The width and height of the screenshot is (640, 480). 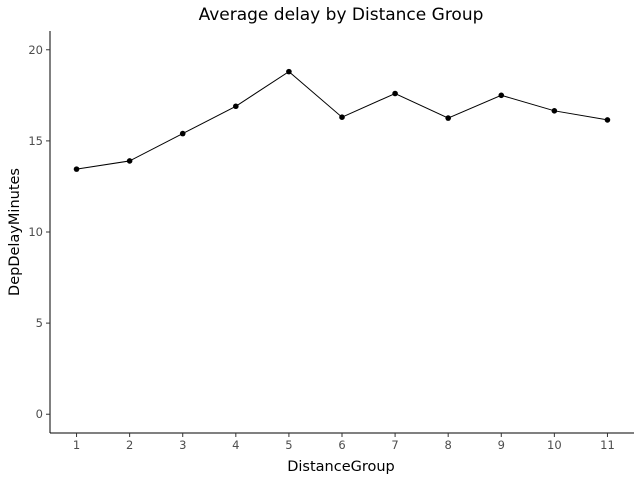 I want to click on y-tick-label: 20, so click(x=35, y=50).